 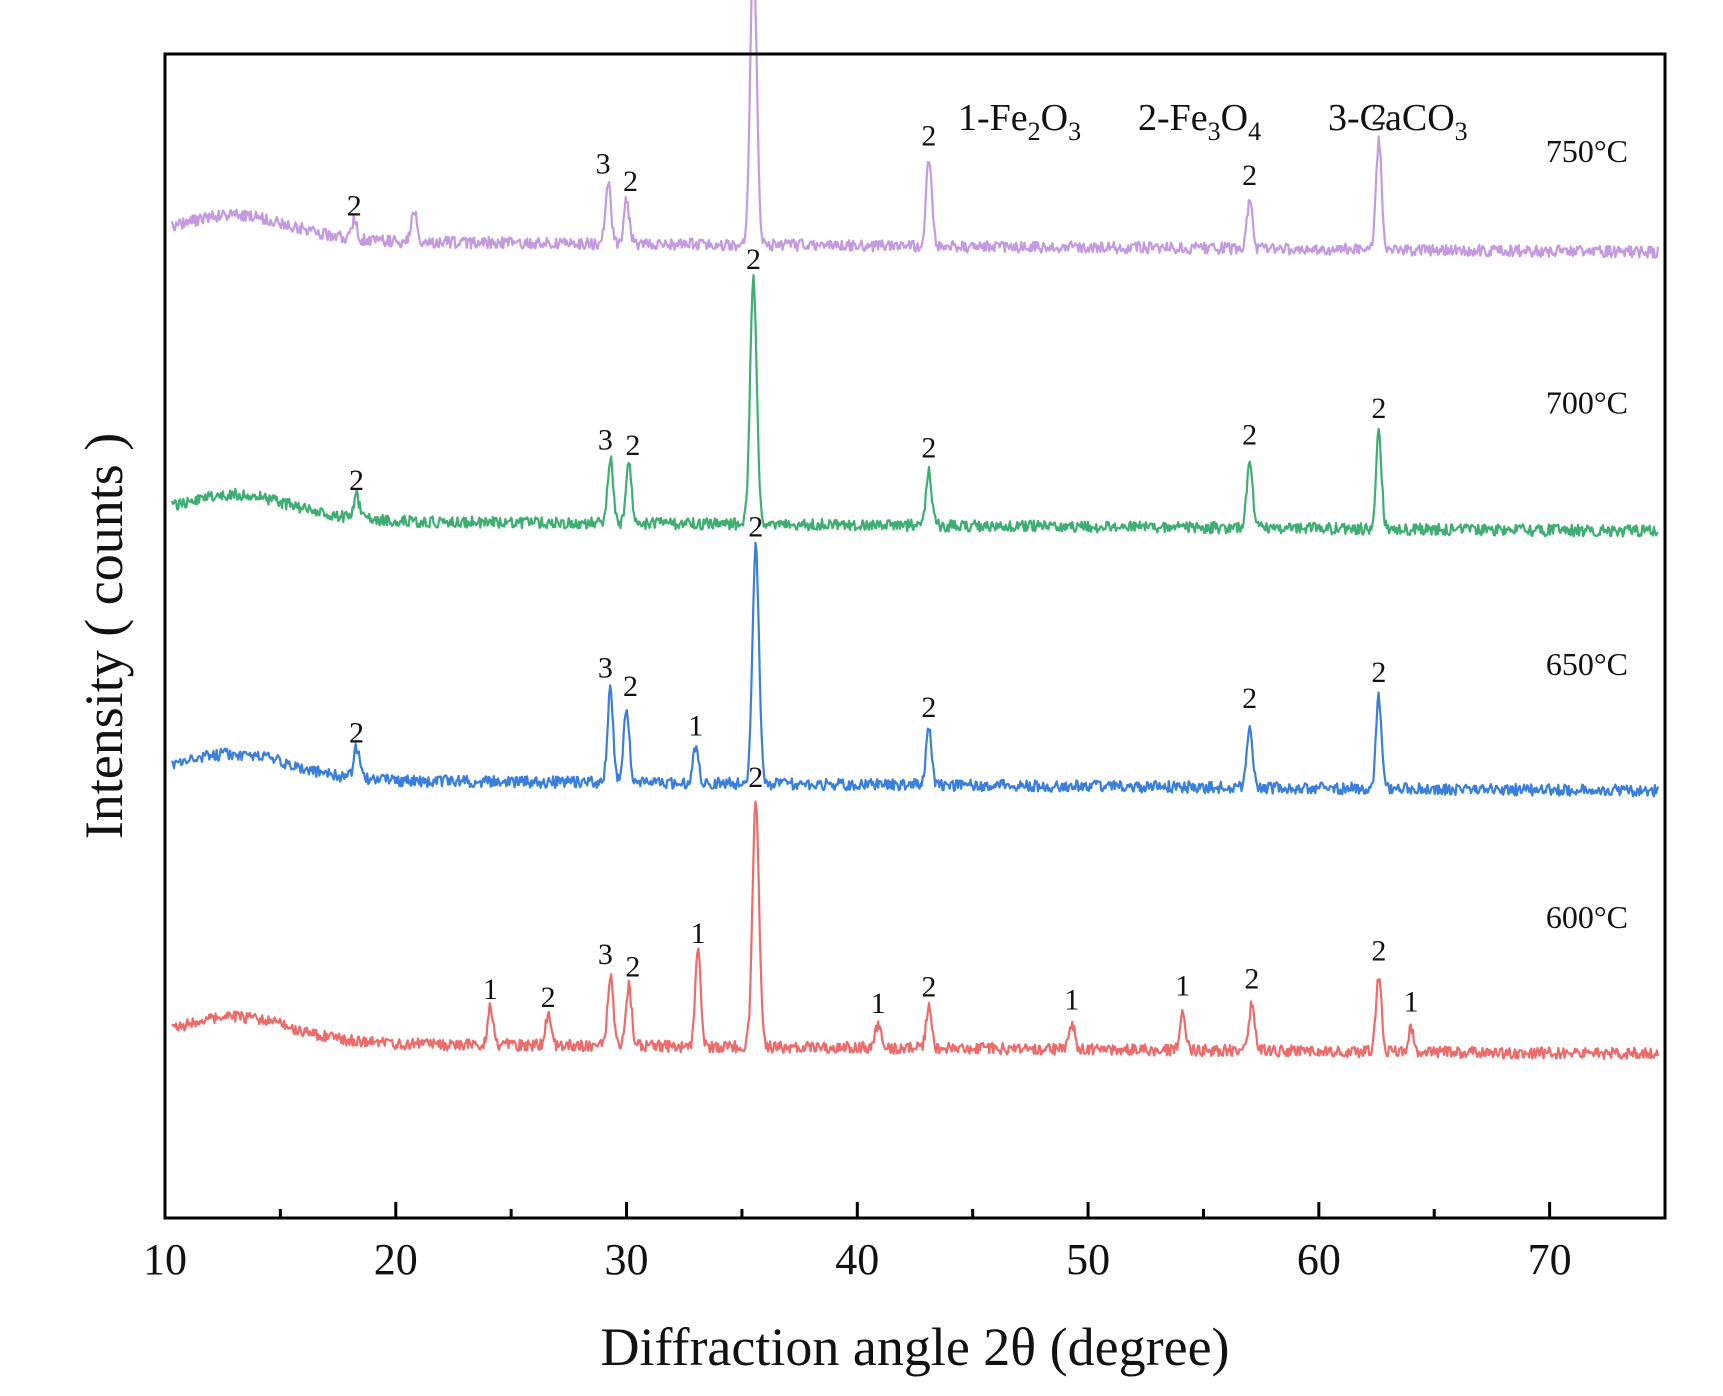 What do you see at coordinates (165, 1259) in the screenshot?
I see `x-tick-label: 10` at bounding box center [165, 1259].